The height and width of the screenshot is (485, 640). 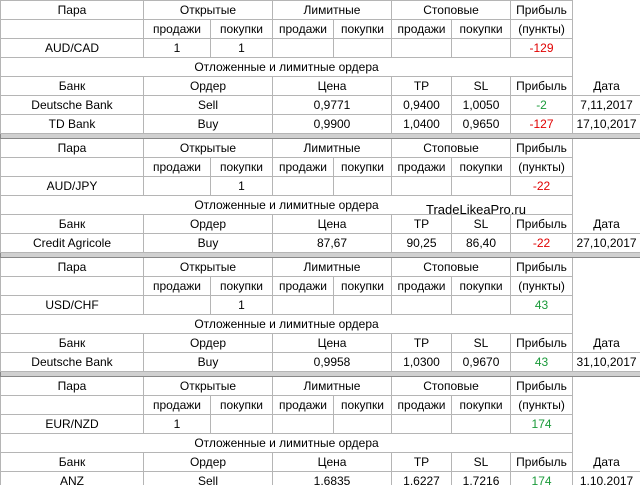 I want to click on date-cell: 17,10,2017, so click(x=606, y=124).